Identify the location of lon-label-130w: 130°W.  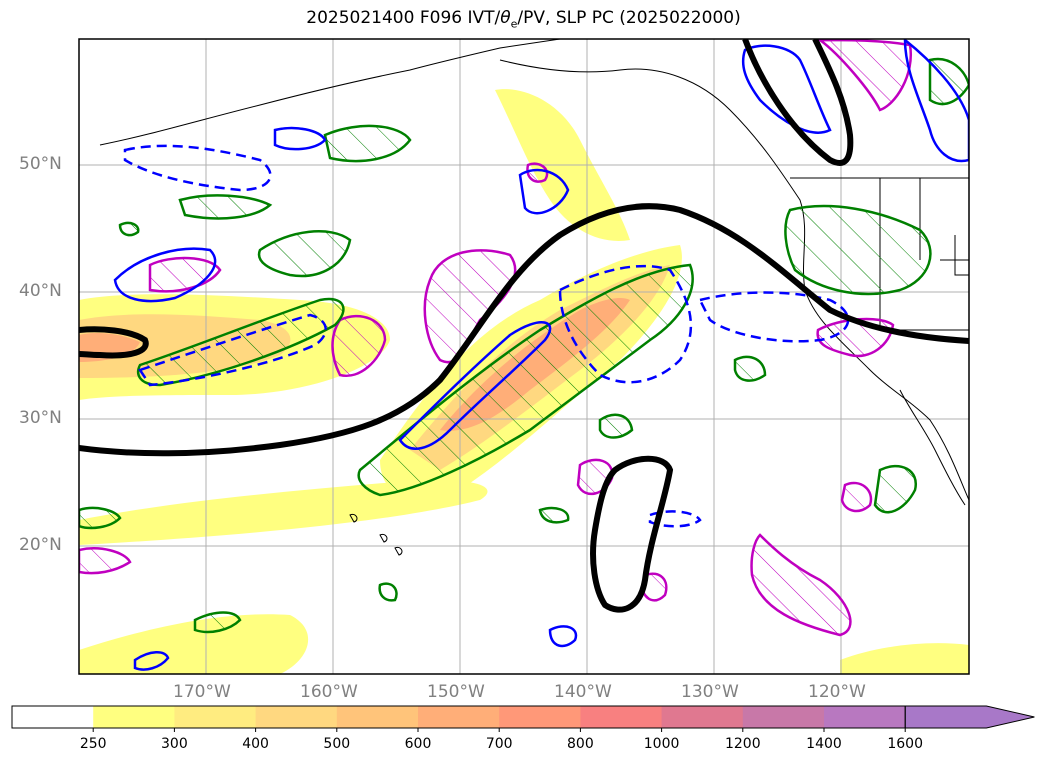
(710, 692).